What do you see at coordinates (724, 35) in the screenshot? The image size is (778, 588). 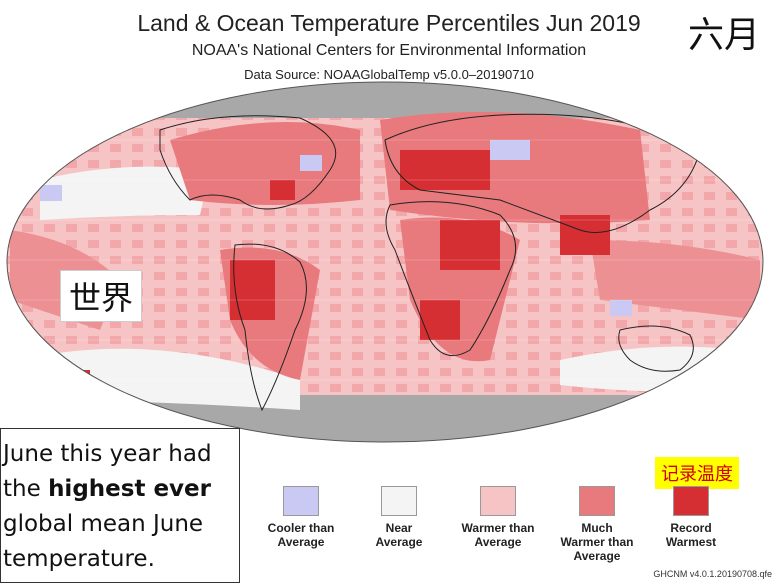 I see `month-label: 六月` at bounding box center [724, 35].